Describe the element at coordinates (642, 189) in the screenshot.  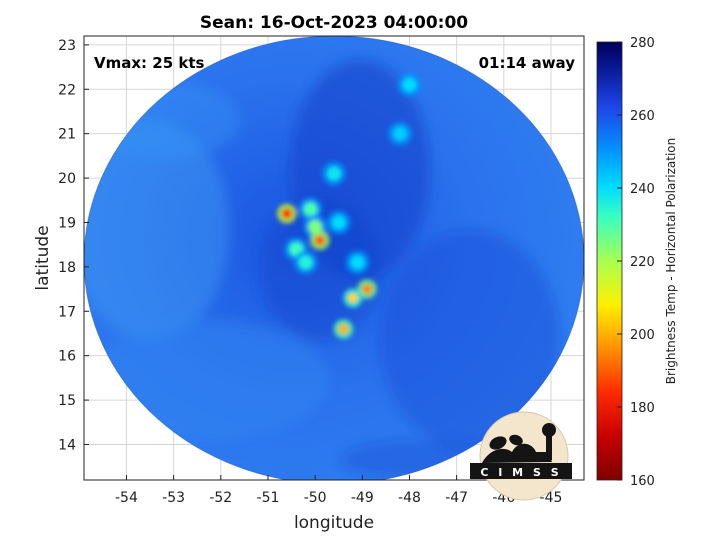
I see `colorbar-tick-label: 240` at that location.